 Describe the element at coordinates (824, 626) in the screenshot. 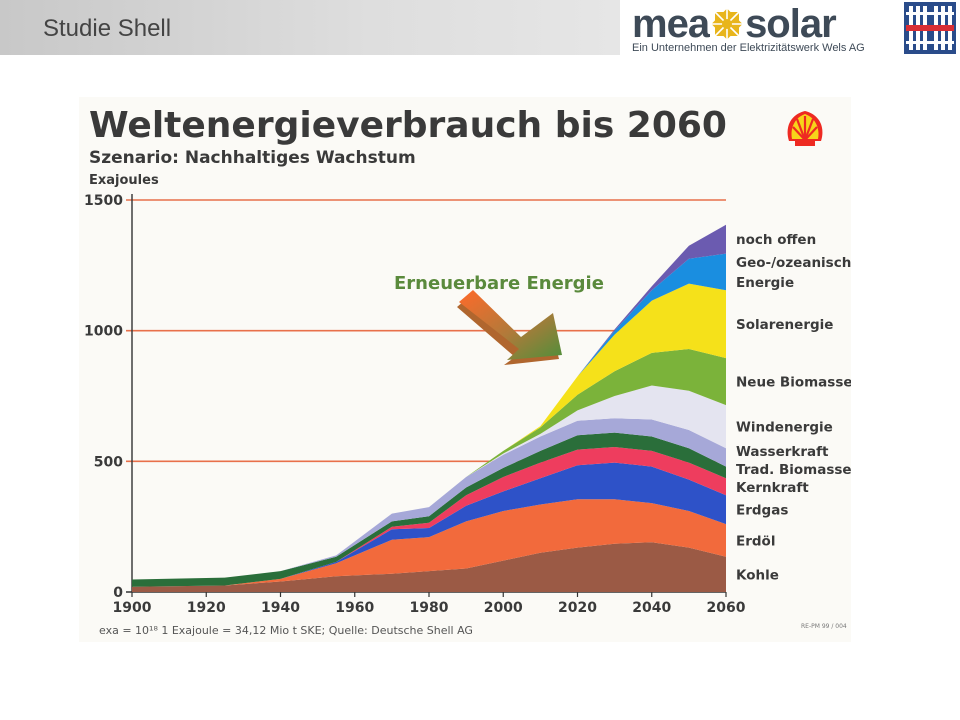

I see `chart-code: RE-PM 99 / 004` at that location.